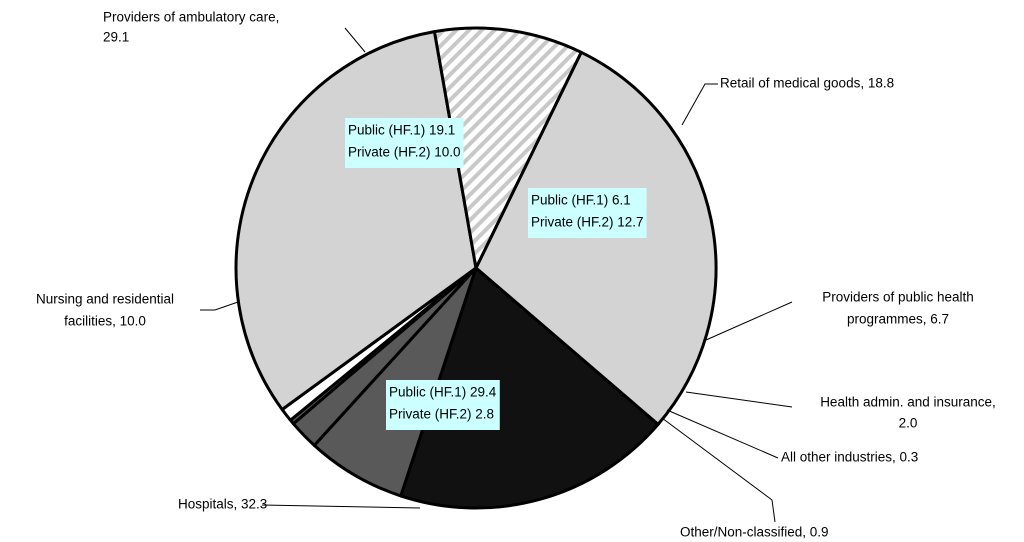 This screenshot has width=1024, height=542. I want to click on slice-label: Providers of ambulatory care,, so click(191, 17).